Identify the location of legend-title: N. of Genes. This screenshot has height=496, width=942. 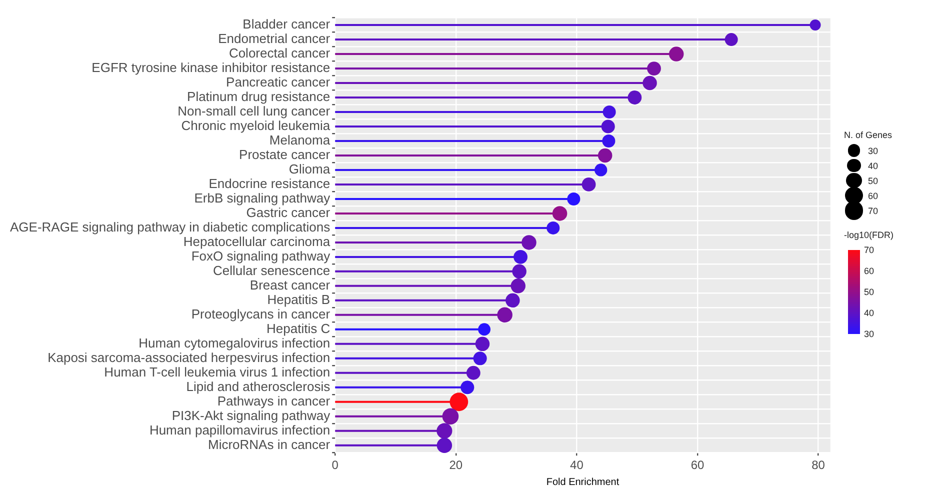
(869, 135).